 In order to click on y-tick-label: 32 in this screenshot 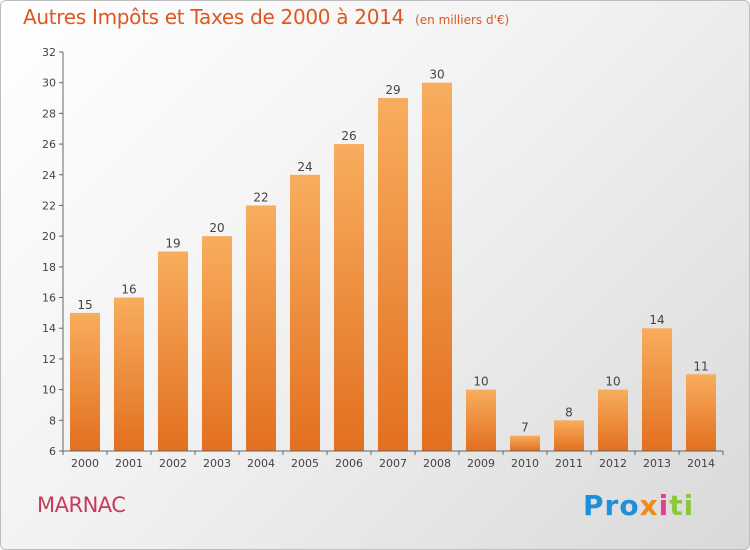, I will do `click(49, 52)`.